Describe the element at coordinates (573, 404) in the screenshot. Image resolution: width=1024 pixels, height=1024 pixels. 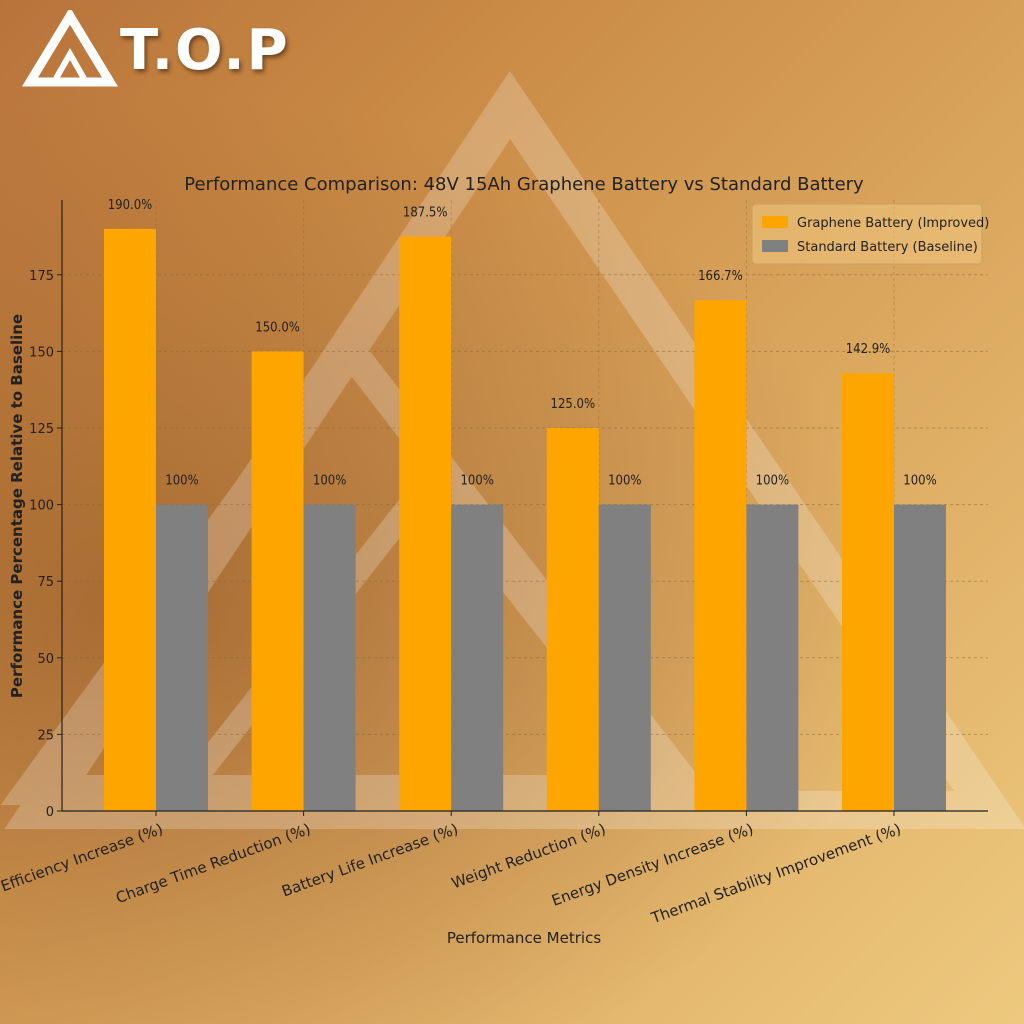
I see `bar-value-label: 125.0%` at that location.